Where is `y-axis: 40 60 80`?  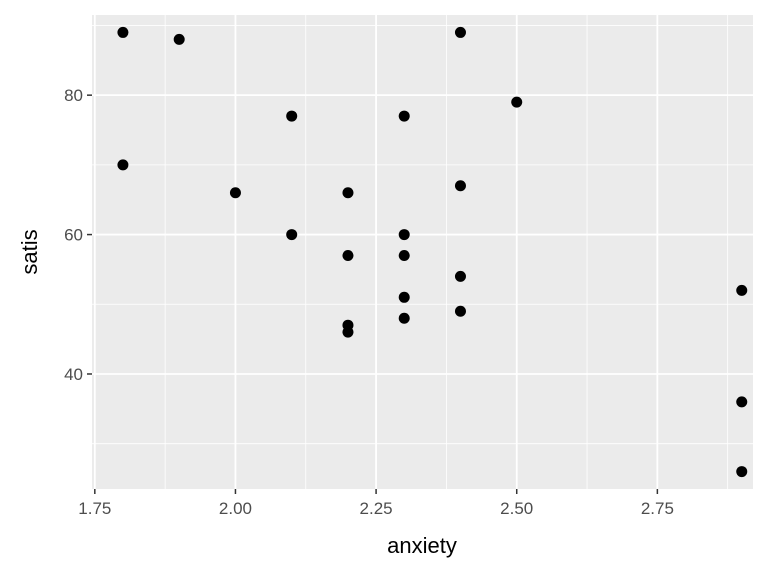
y-axis: 40 60 80 is located at coordinates (78, 235).